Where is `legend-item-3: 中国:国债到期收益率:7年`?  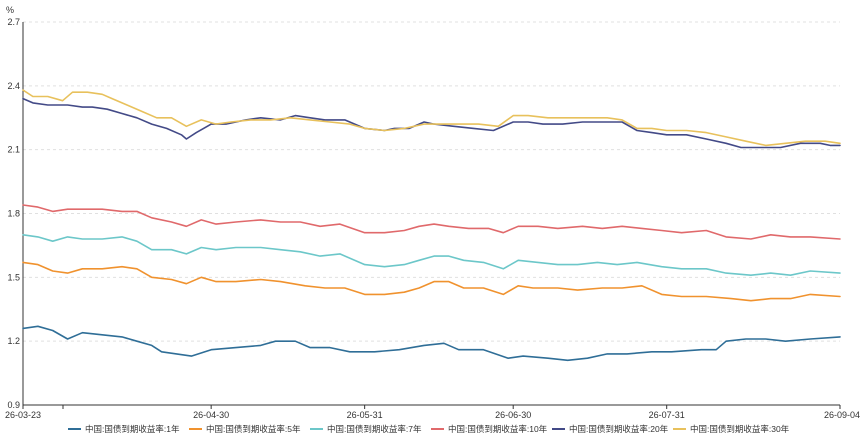 legend-item-3: 中国:国债到期收益率:7年 is located at coordinates (366, 429).